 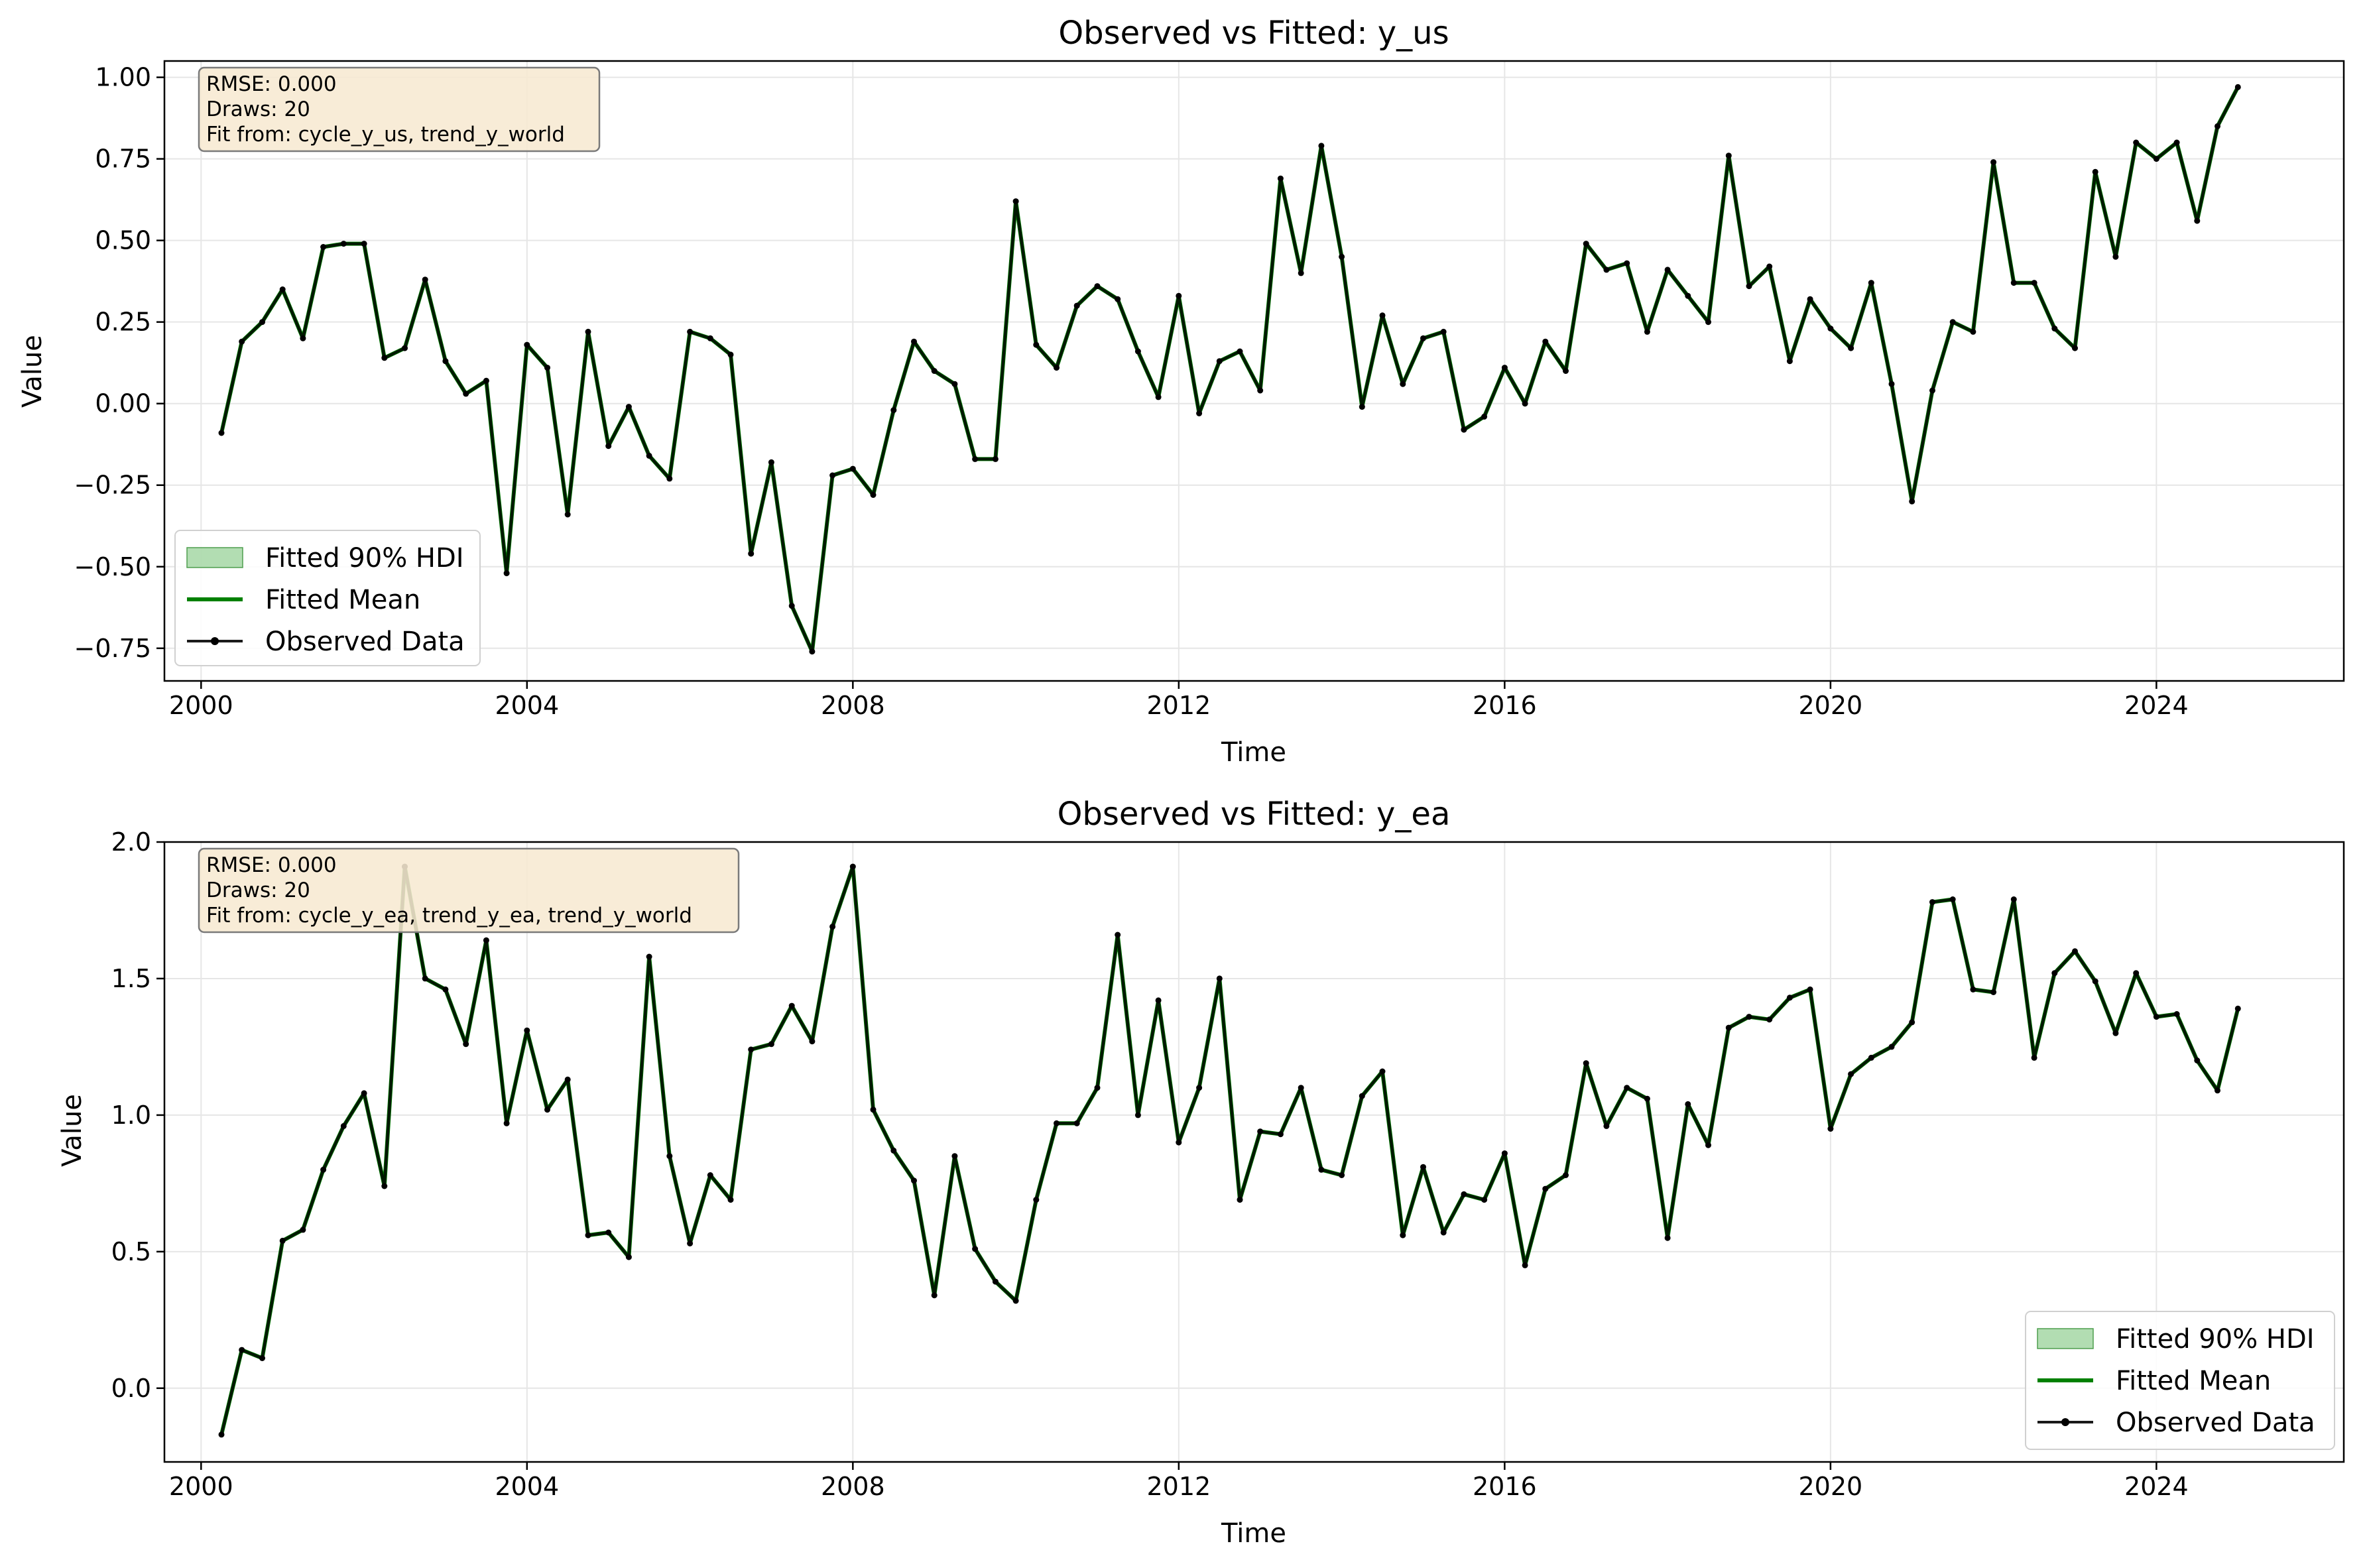 What do you see at coordinates (201, 1486) in the screenshot?
I see `x-tick-label: 2000` at bounding box center [201, 1486].